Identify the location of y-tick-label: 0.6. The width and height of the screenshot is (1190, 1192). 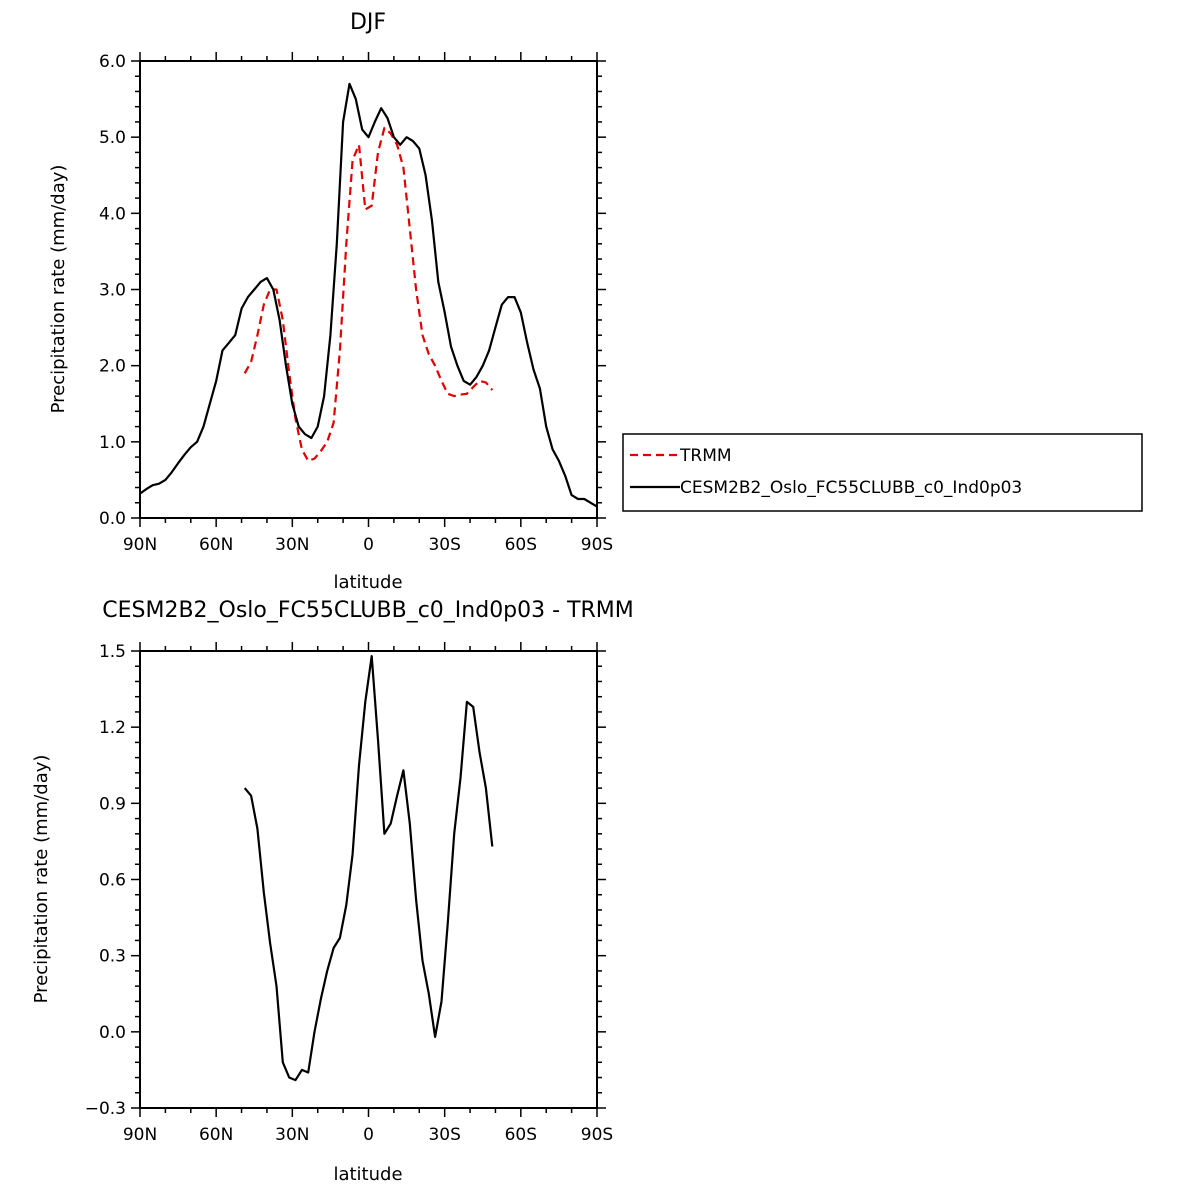
(112, 881).